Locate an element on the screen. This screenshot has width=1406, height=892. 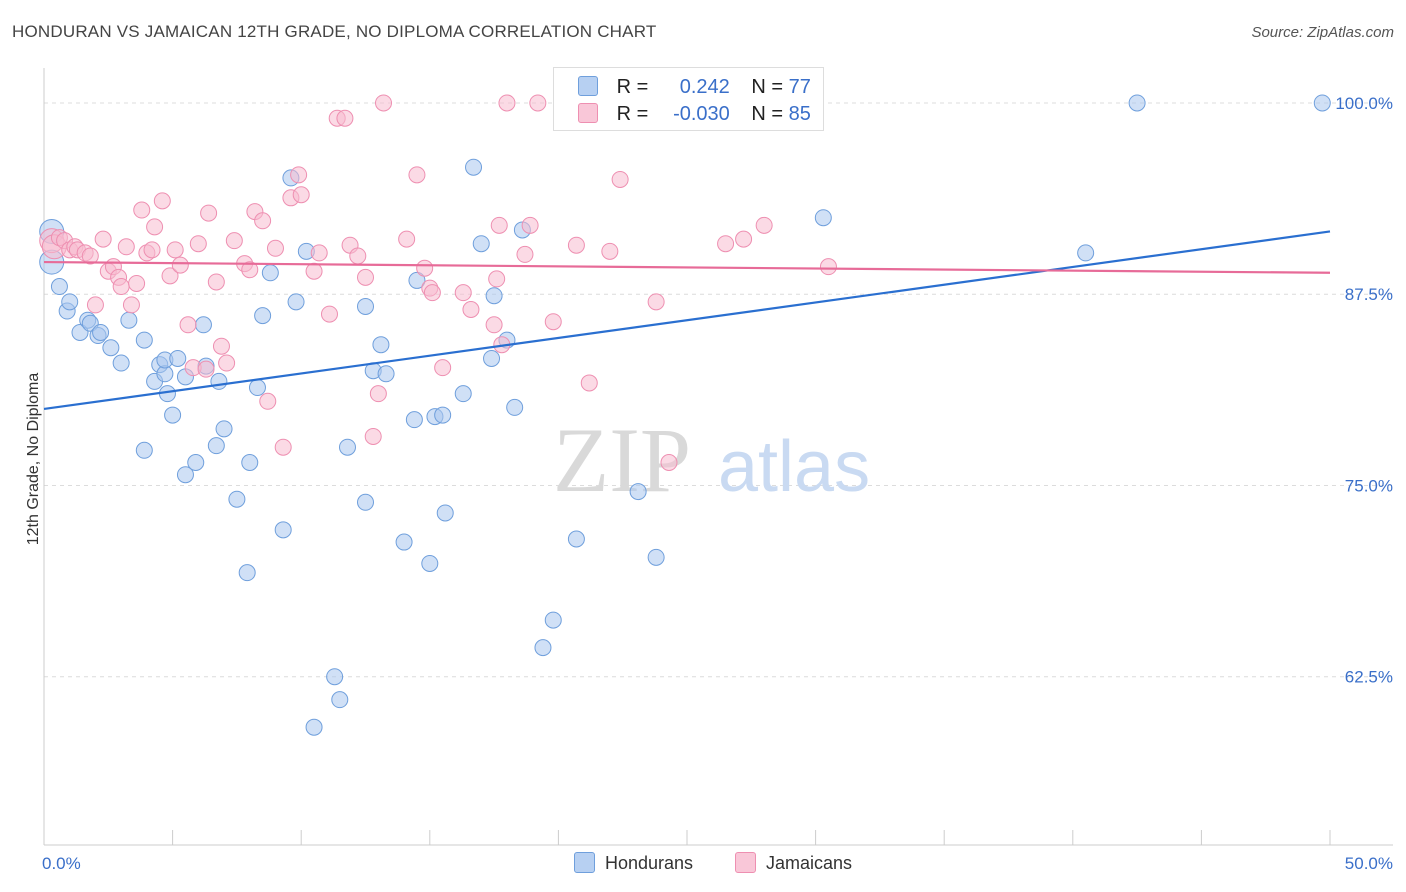
legend-row-jamaicans: R = -0.030 N = 85 is located at coordinates (694, 114).